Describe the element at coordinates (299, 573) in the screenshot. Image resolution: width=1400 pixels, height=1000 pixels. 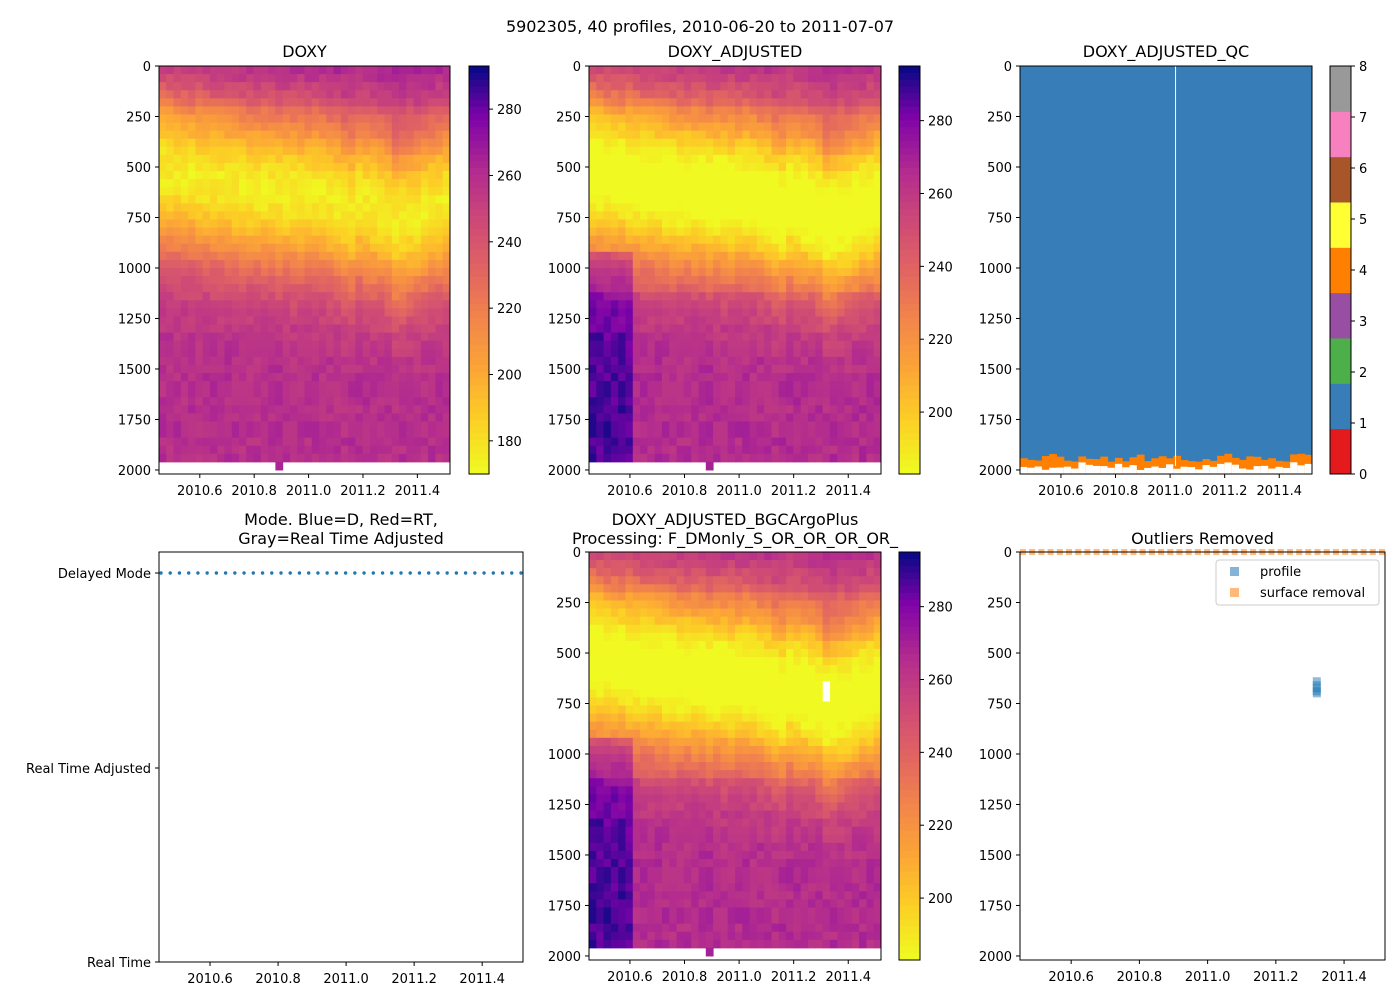
I see `mode-point` at that location.